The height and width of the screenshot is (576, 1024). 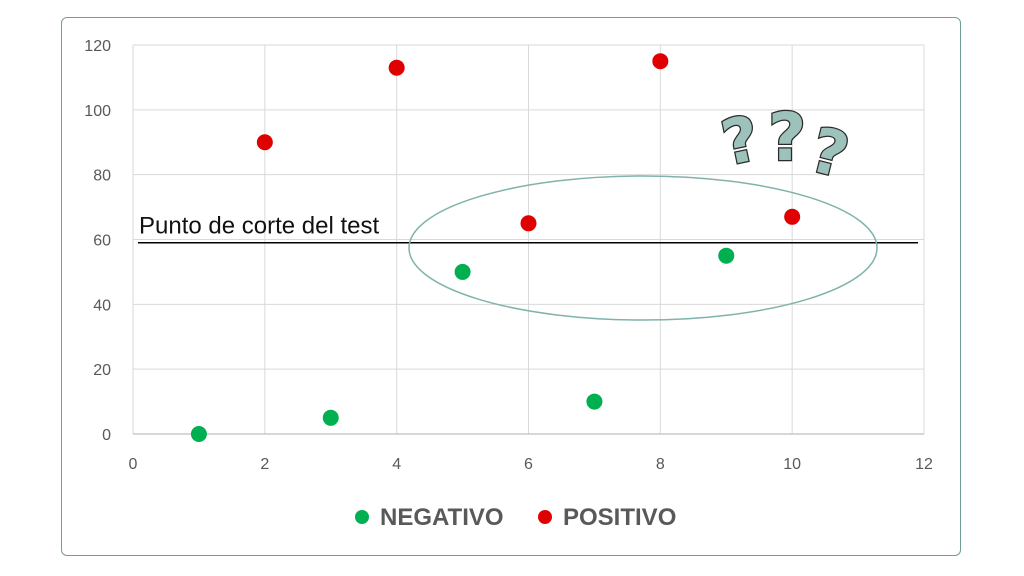 What do you see at coordinates (362, 517) in the screenshot?
I see `legend-marker-negativo` at bounding box center [362, 517].